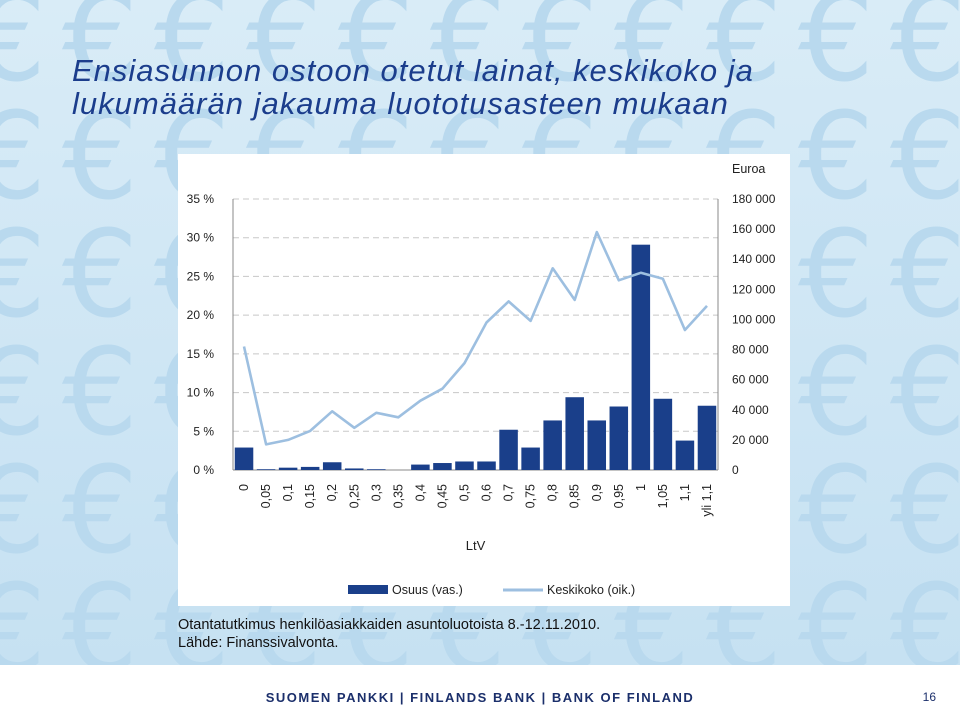 Image resolution: width=960 pixels, height=707 pixels. Describe the element at coordinates (707, 500) in the screenshot. I see `x-tick-label: yli 1,1` at that location.